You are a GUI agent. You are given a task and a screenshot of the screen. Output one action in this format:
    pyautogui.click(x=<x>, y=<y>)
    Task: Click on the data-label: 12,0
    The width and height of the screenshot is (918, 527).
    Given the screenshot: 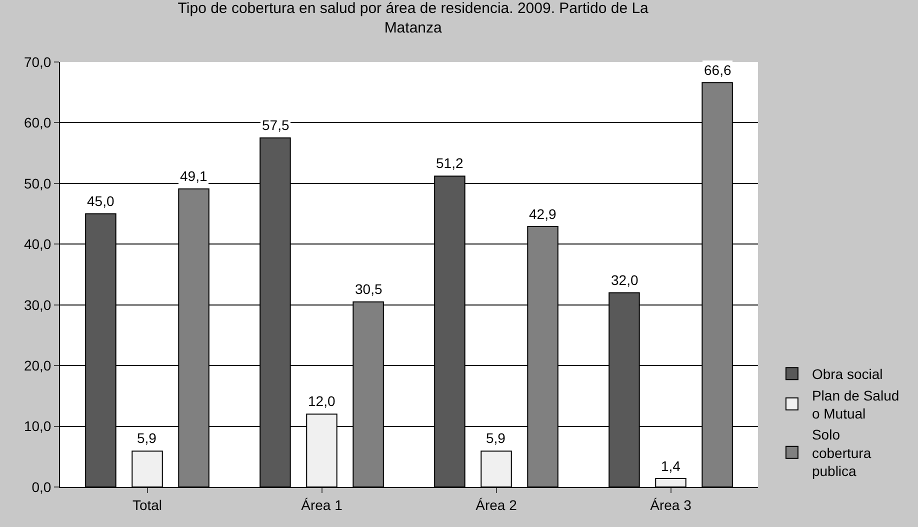 What is the action you would take?
    pyautogui.click(x=322, y=401)
    